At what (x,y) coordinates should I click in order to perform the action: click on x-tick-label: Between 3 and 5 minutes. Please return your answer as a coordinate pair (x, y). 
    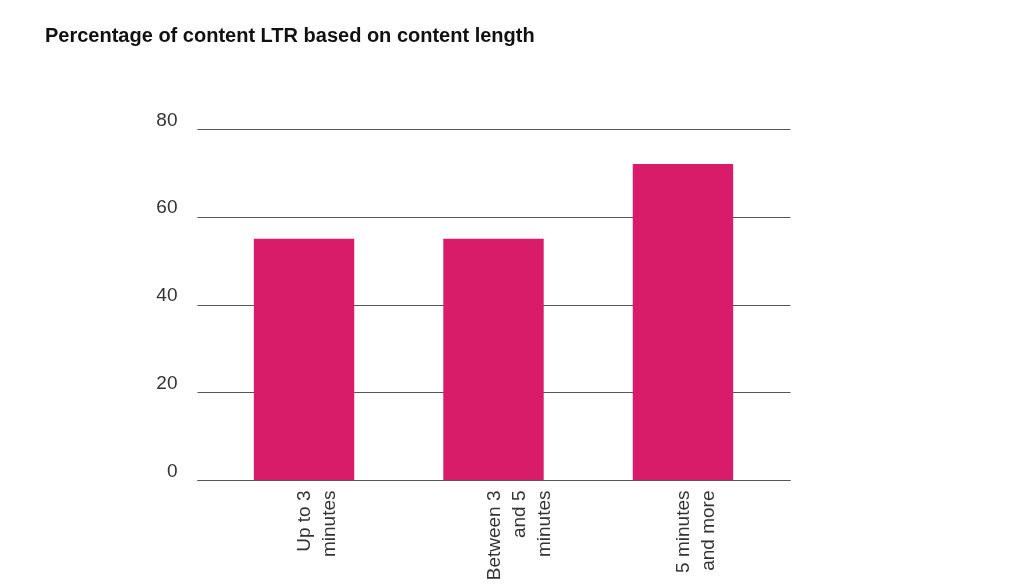
    Looking at the image, I should click on (518, 535).